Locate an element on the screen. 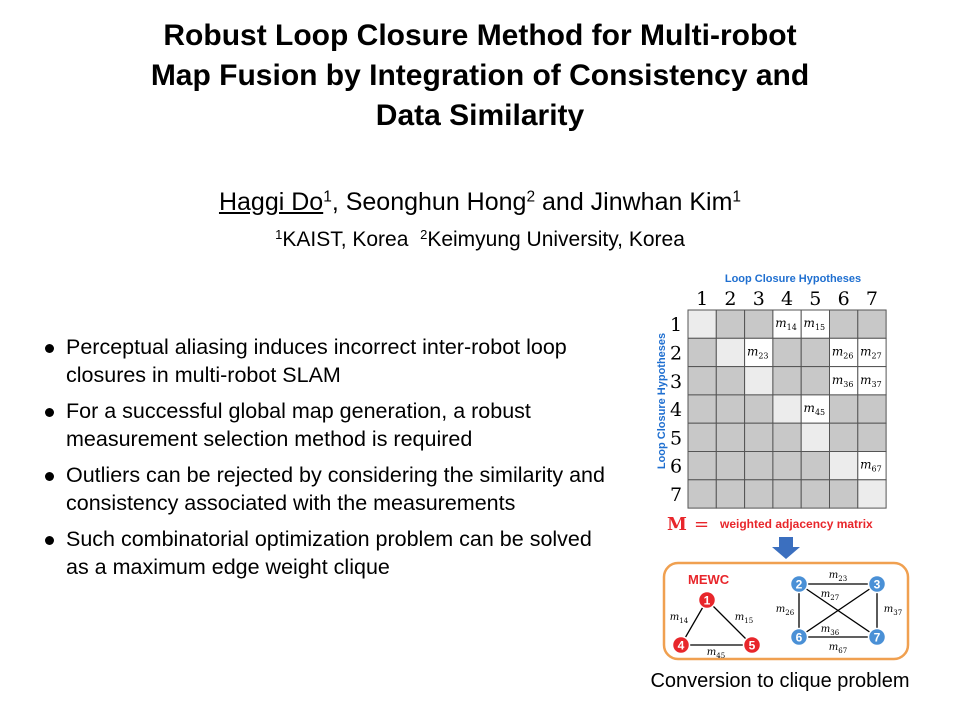 Image resolution: width=960 pixels, height=720 pixels. matrix-row-label: 5 is located at coordinates (676, 438).